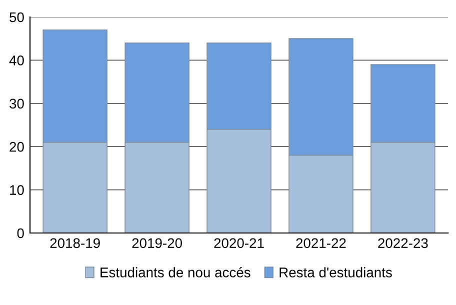 The image size is (456, 305). What do you see at coordinates (75, 243) in the screenshot?
I see `x-tick-label: 2018-19` at bounding box center [75, 243].